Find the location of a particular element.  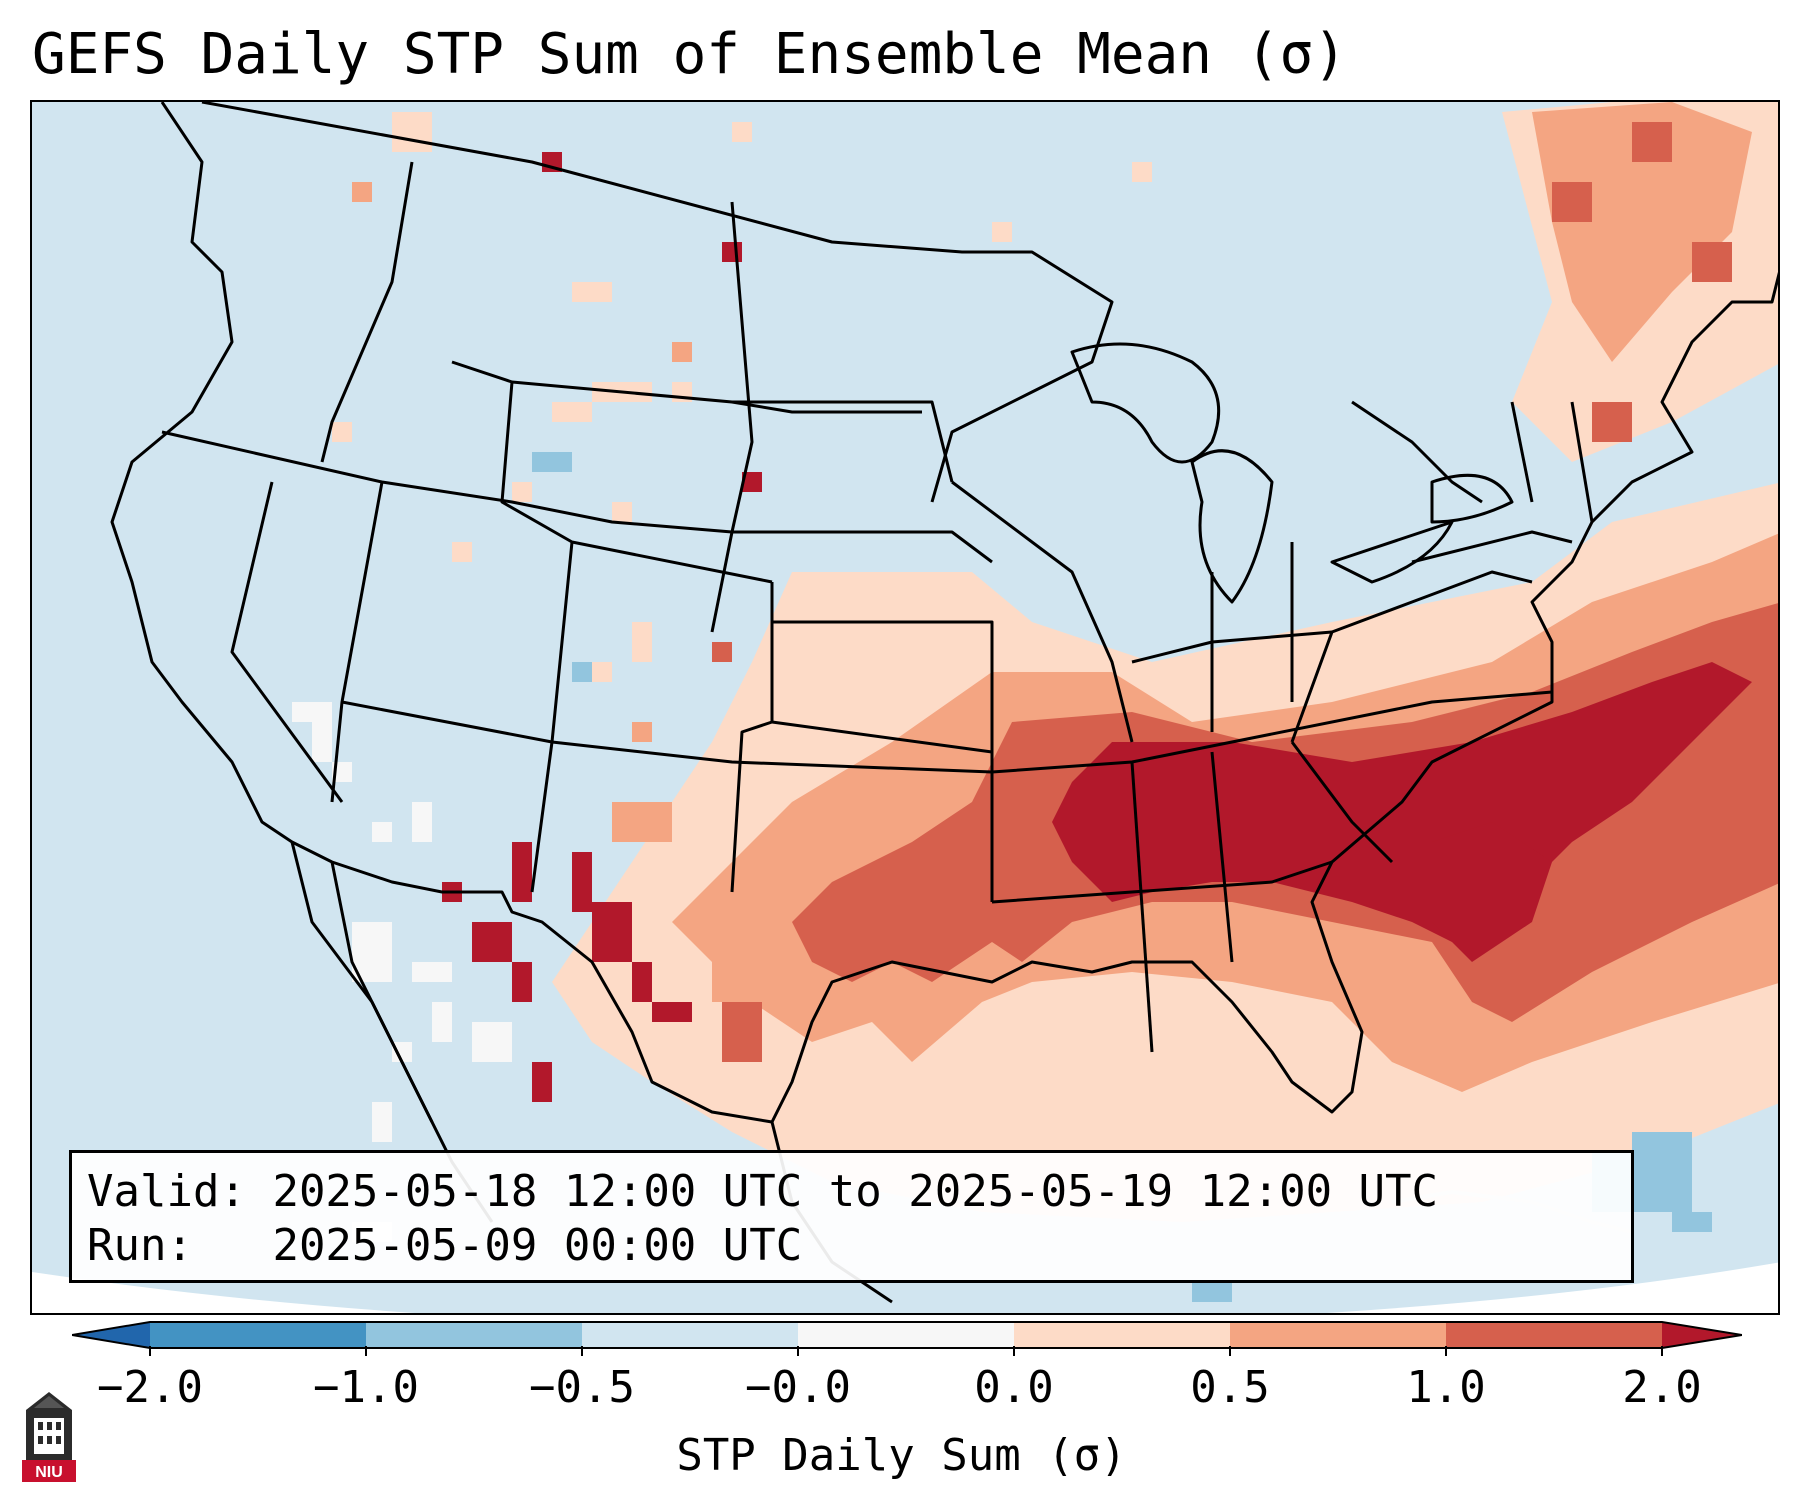

colorbar-tick-label: 0.5 is located at coordinates (1230, 1387).